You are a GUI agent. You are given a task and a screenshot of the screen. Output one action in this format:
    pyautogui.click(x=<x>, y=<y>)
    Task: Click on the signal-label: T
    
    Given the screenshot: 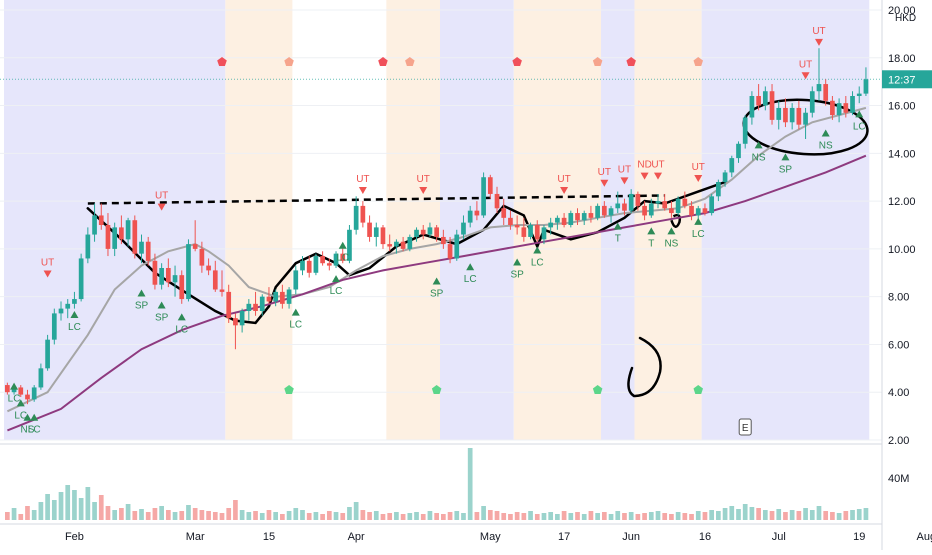 What is the action you would take?
    pyautogui.click(x=651, y=243)
    